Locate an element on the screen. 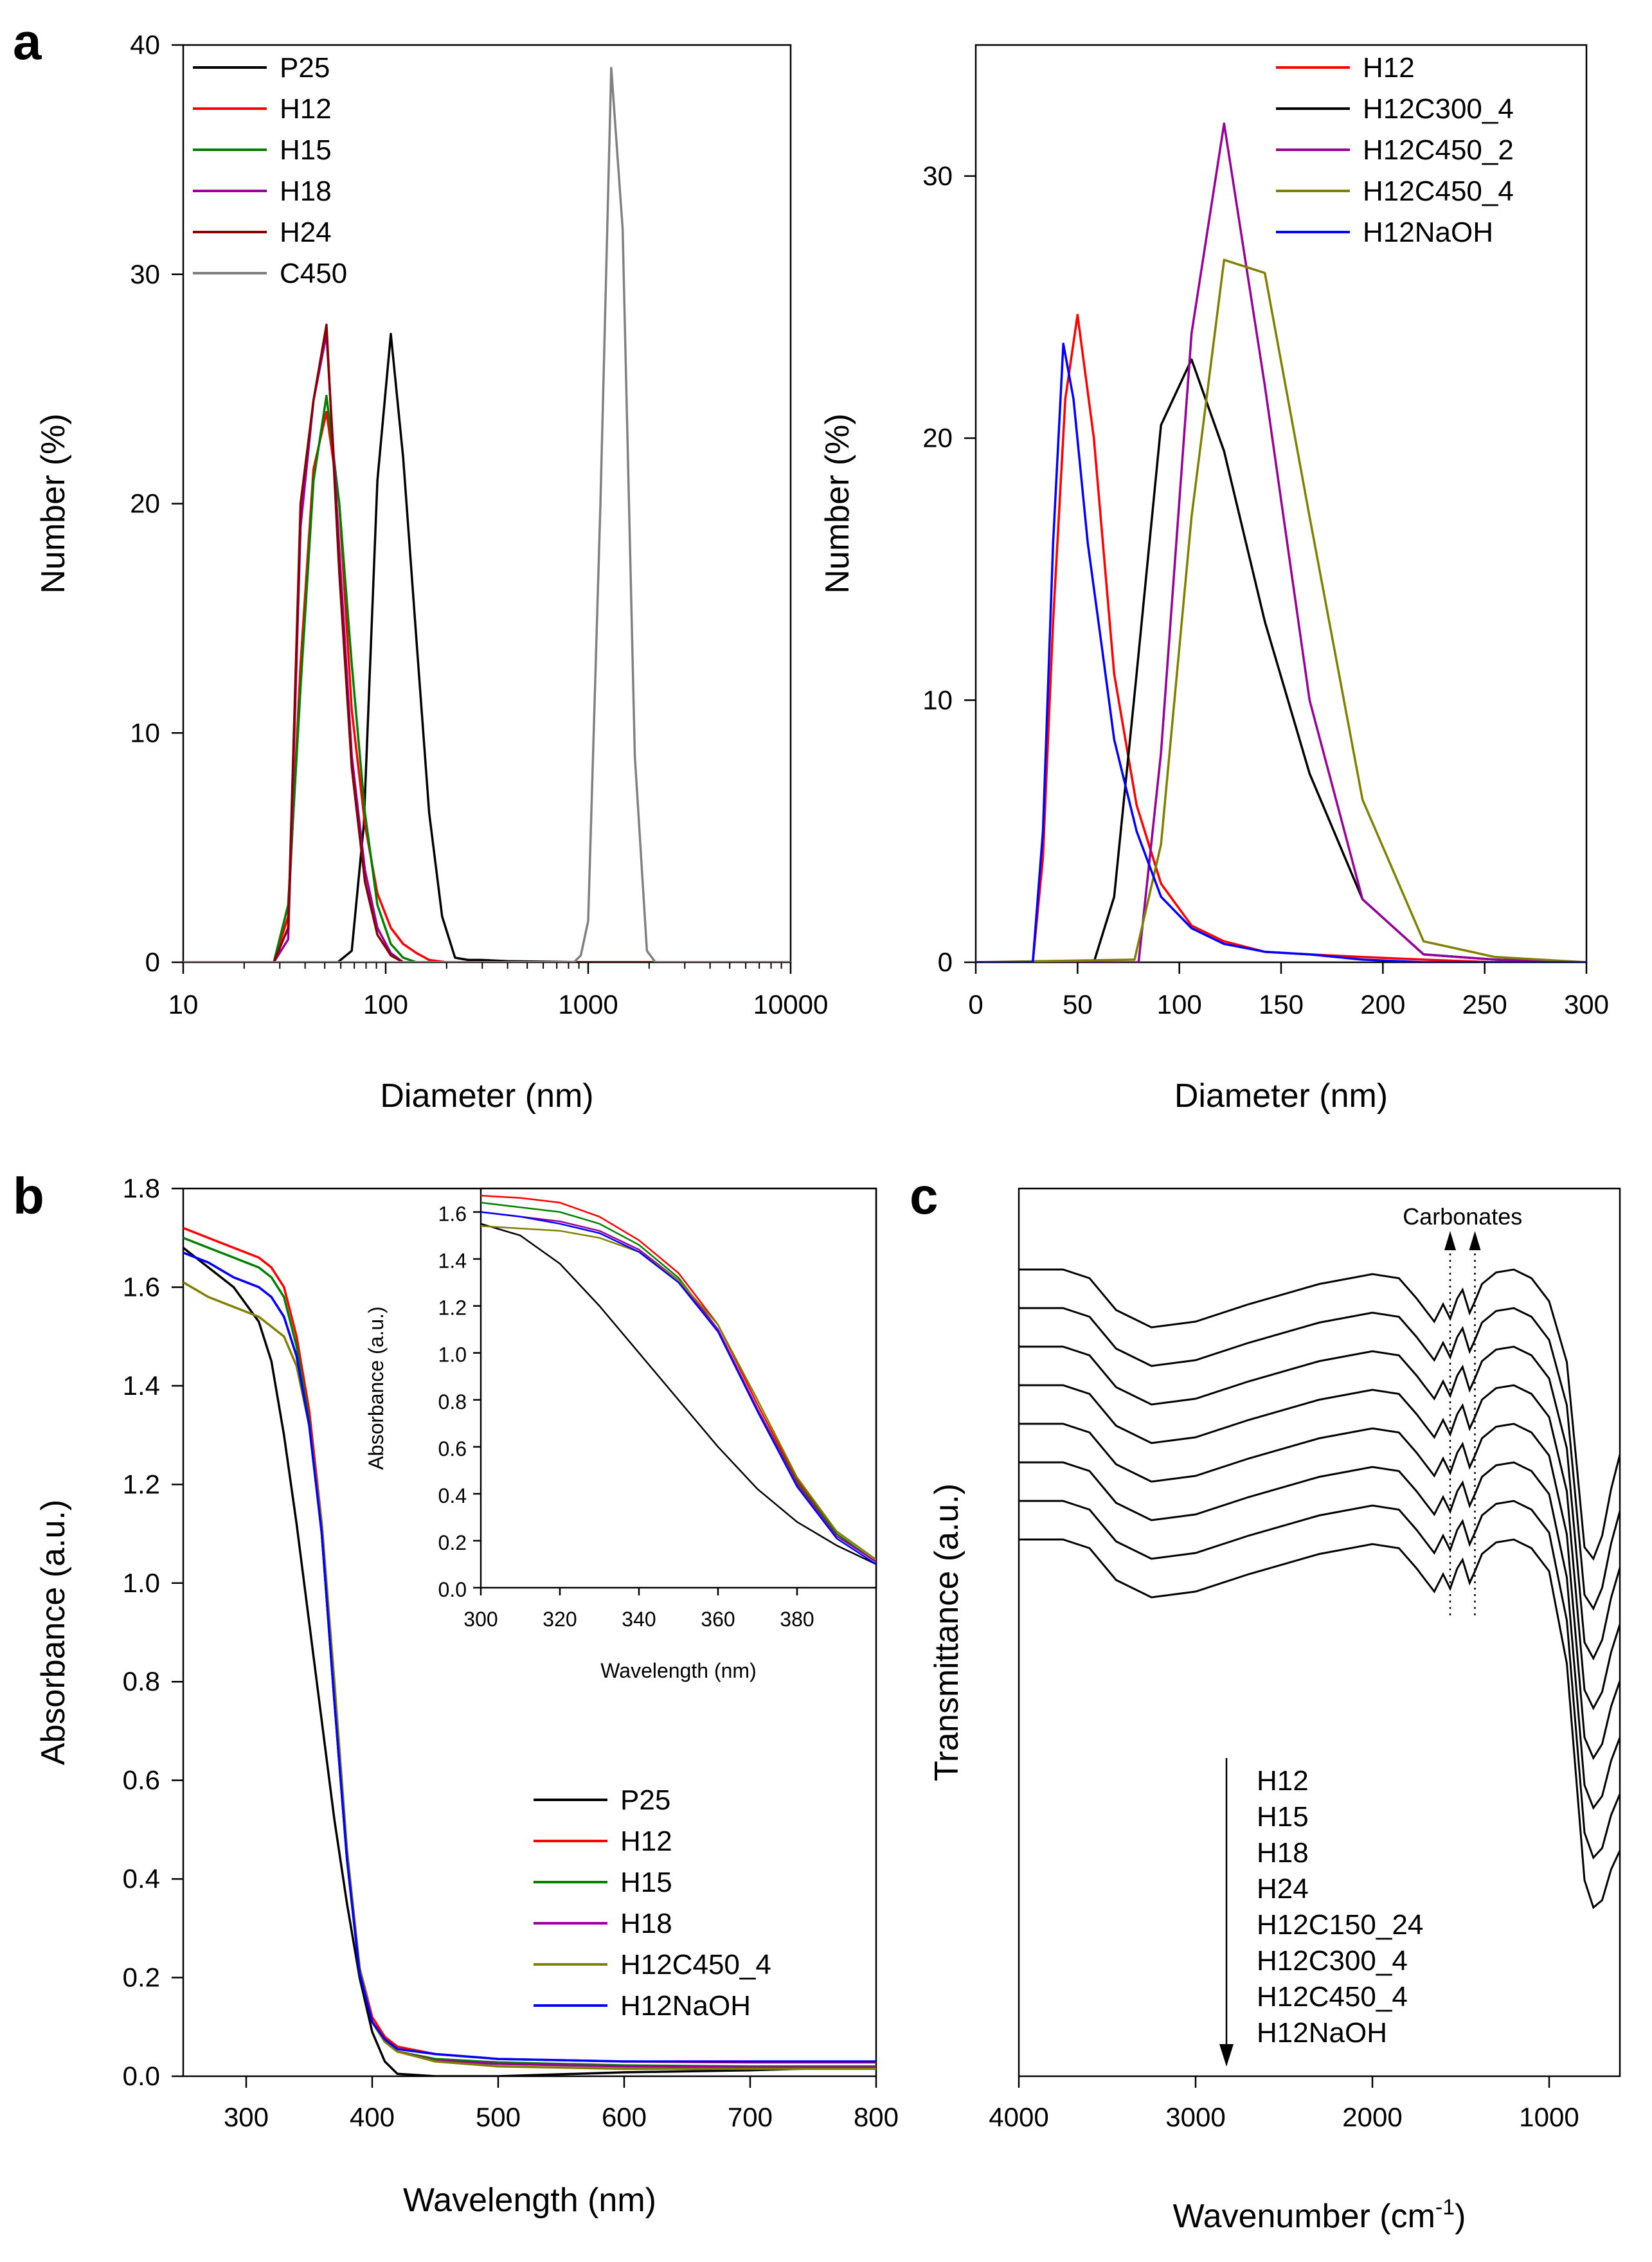 This screenshot has width=1652, height=2262. chart-a-right-legend-label: H12NaOH is located at coordinates (1428, 232).